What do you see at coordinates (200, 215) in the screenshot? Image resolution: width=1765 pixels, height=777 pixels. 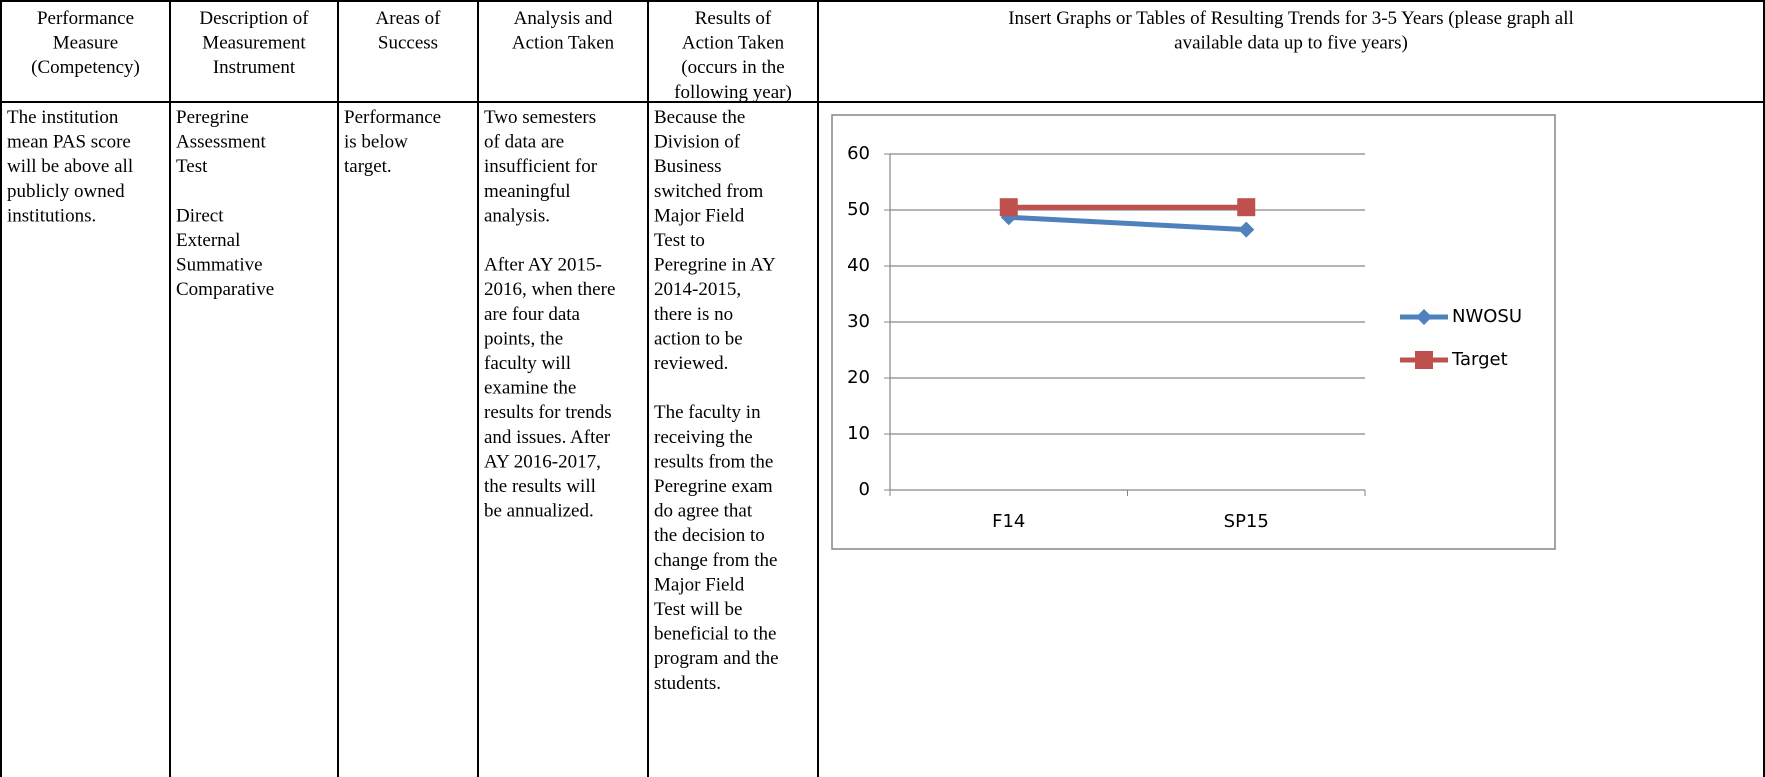 I see `cell-text: Direct` at bounding box center [200, 215].